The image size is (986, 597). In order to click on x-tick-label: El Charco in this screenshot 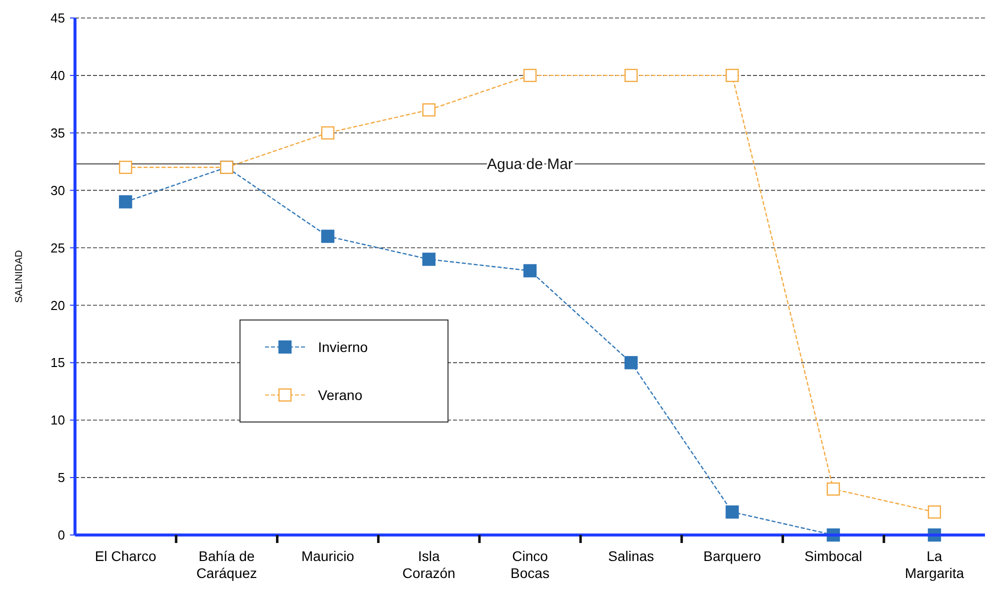, I will do `click(125, 556)`.